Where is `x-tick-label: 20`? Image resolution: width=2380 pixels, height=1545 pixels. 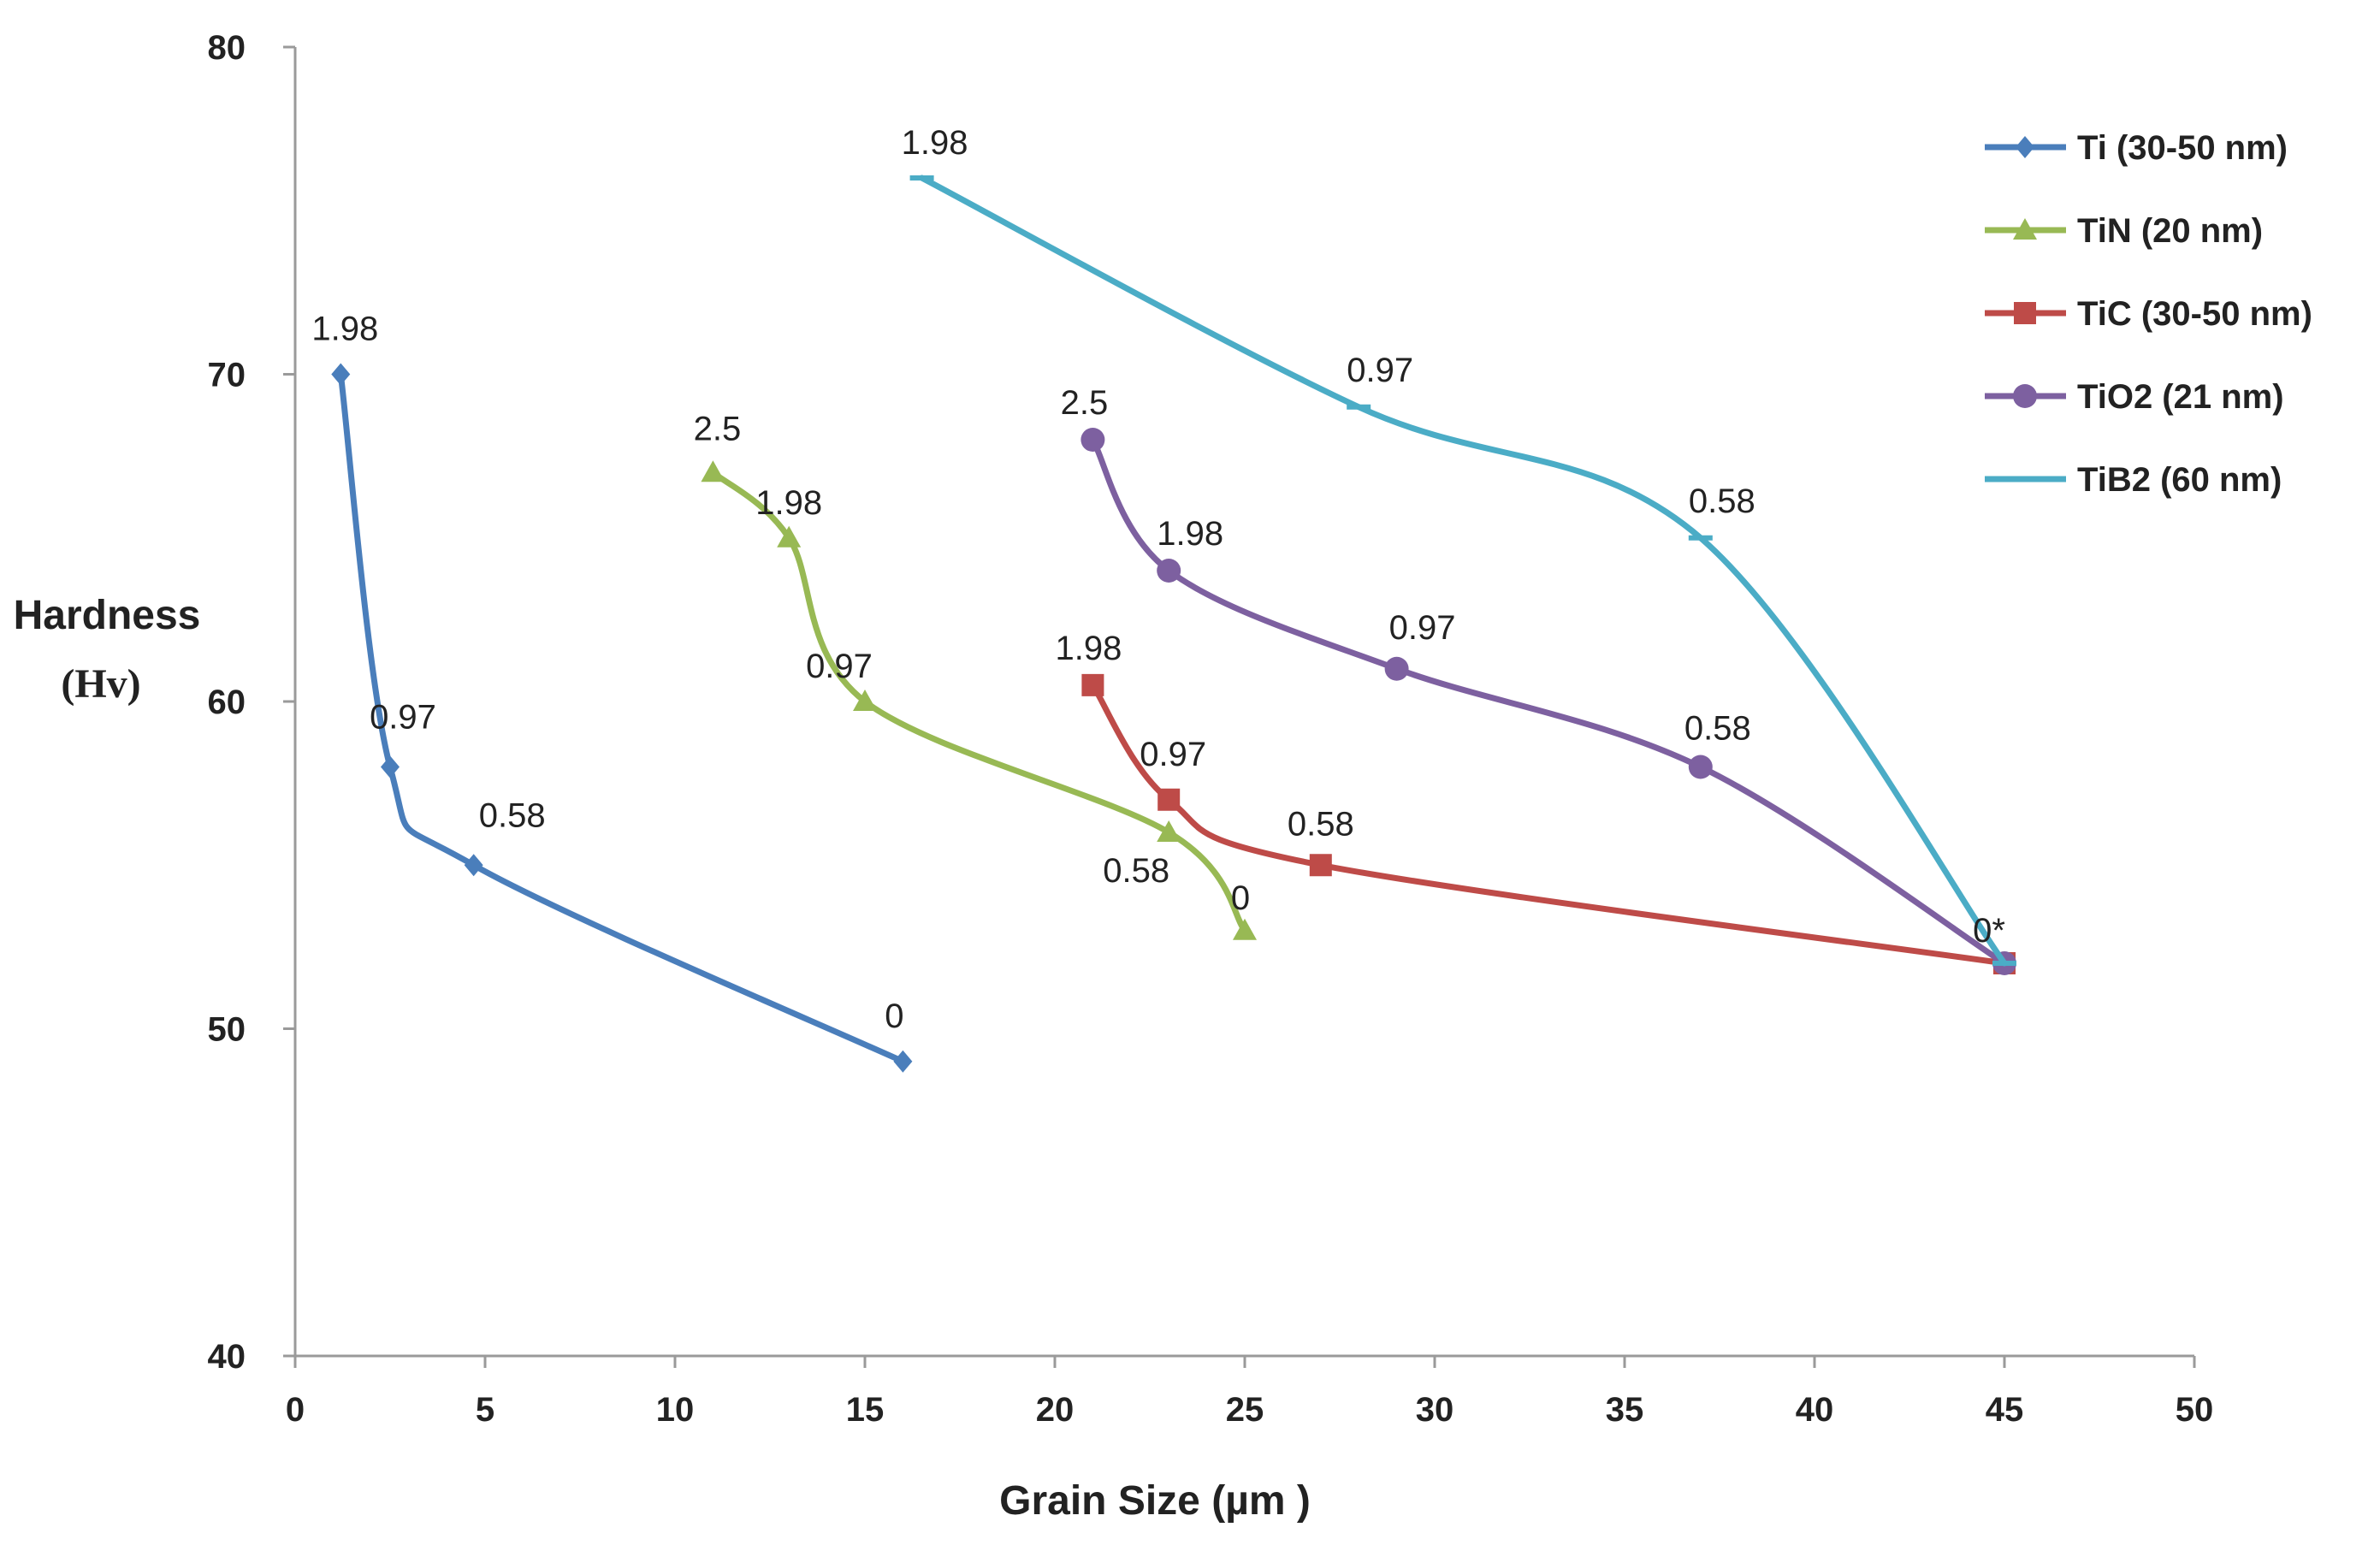 x-tick-label: 20 is located at coordinates (1055, 1410).